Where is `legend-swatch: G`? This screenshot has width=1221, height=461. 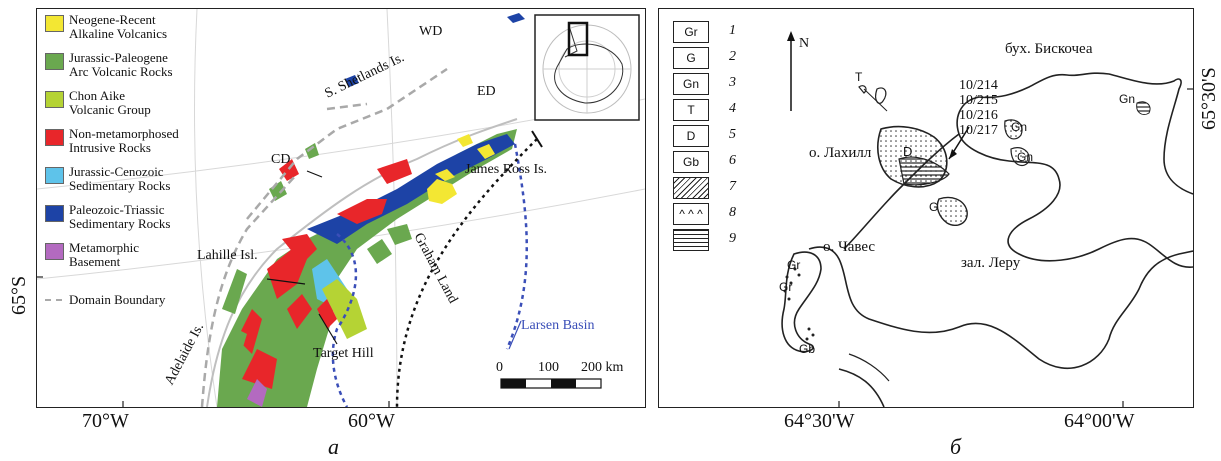
legend-swatch: G is located at coordinates (691, 58).